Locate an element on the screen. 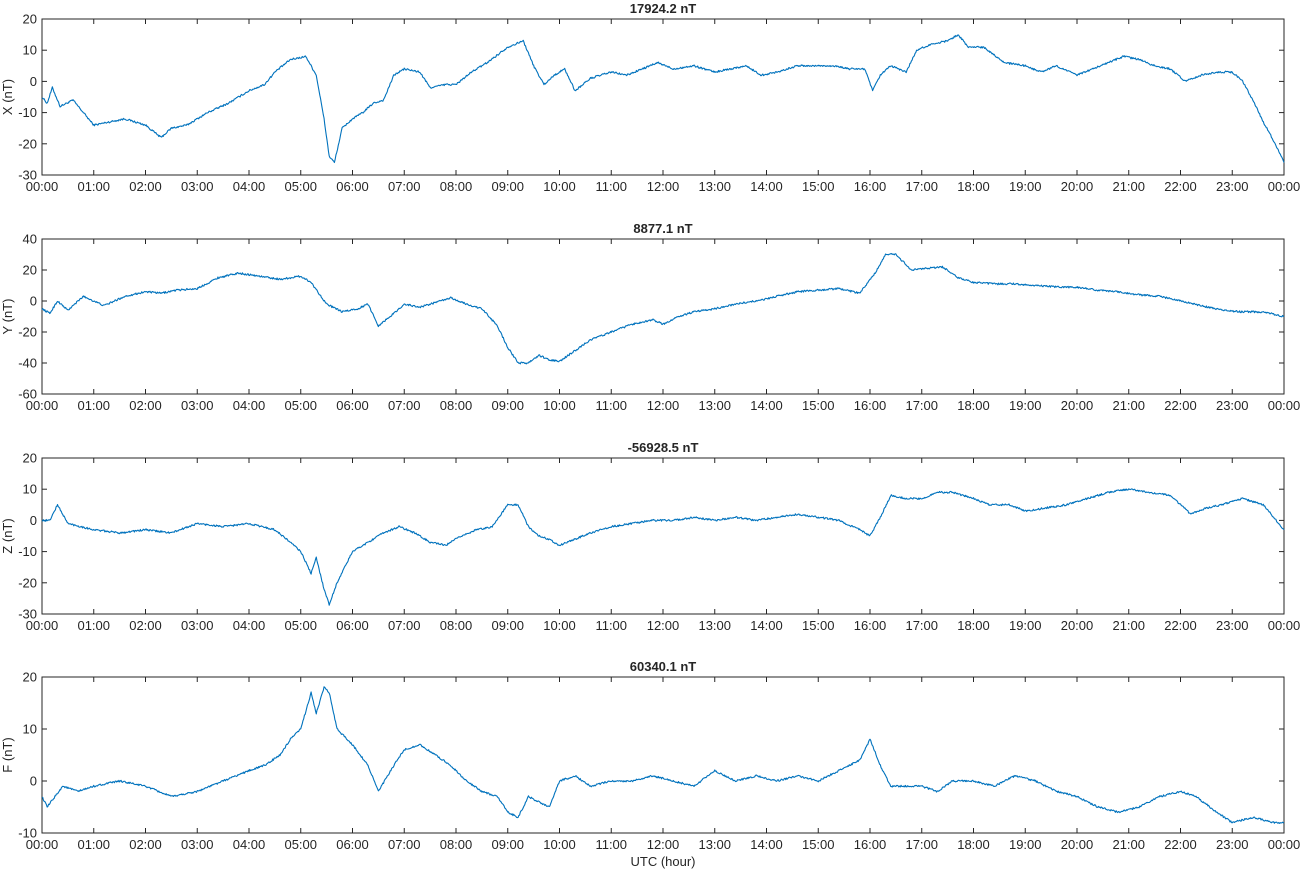  panel-y-ytick-label: -40 is located at coordinates (27, 363).